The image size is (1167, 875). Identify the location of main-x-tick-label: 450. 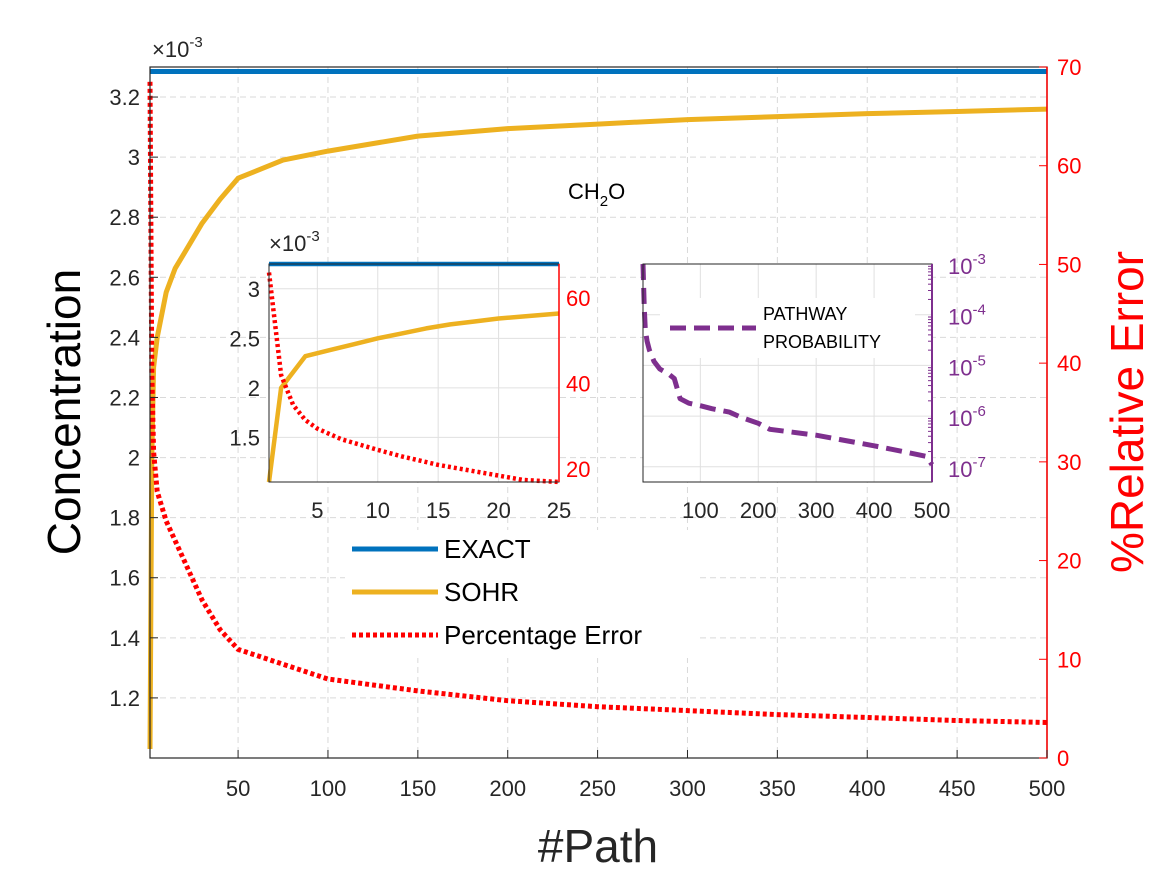
(957, 788).